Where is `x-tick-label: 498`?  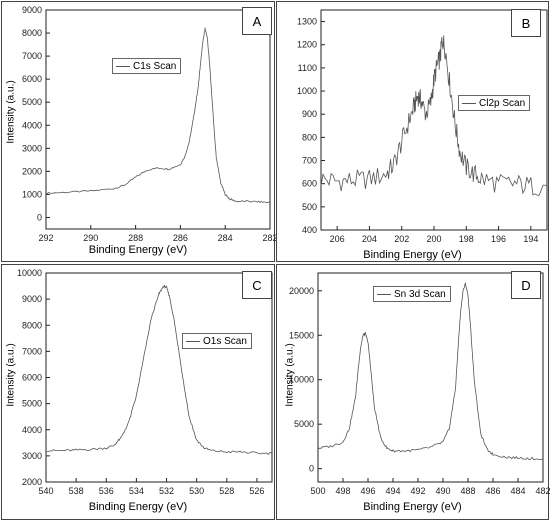
x-tick-label: 498 is located at coordinates (342, 491).